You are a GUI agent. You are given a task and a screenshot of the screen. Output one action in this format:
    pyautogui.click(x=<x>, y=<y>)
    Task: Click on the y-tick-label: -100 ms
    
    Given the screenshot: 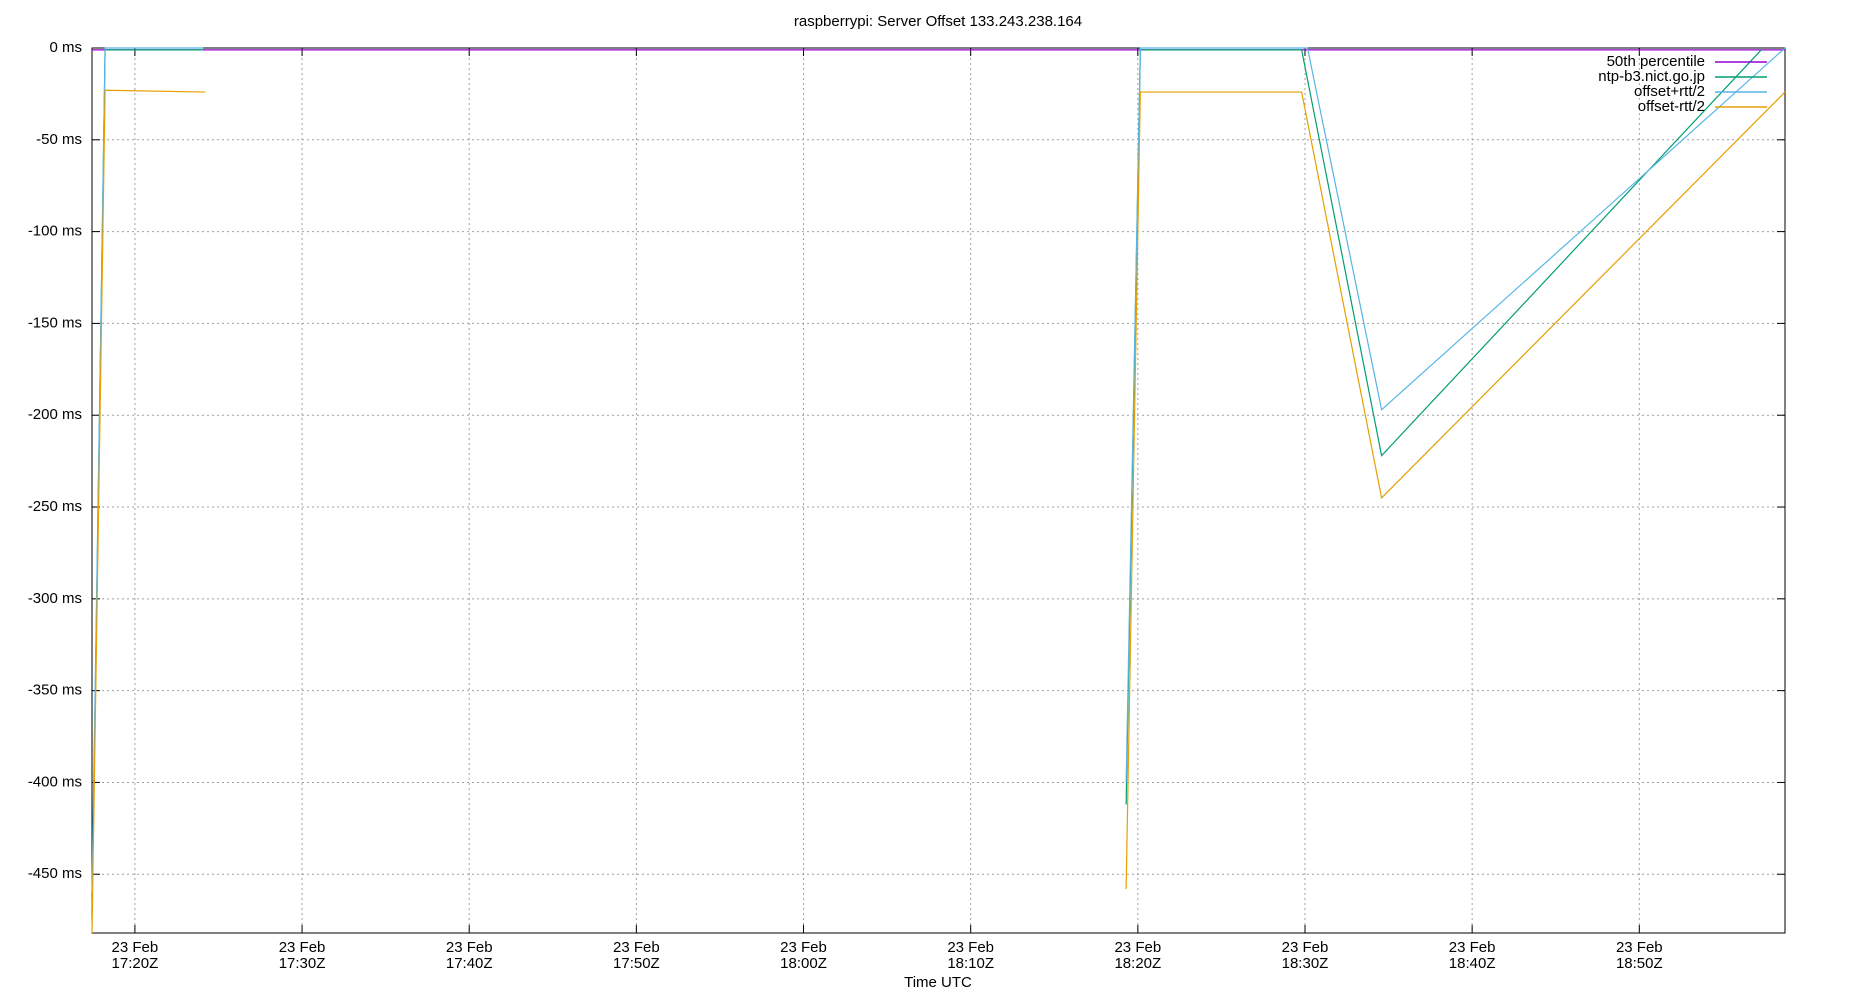 What is the action you would take?
    pyautogui.click(x=55, y=231)
    